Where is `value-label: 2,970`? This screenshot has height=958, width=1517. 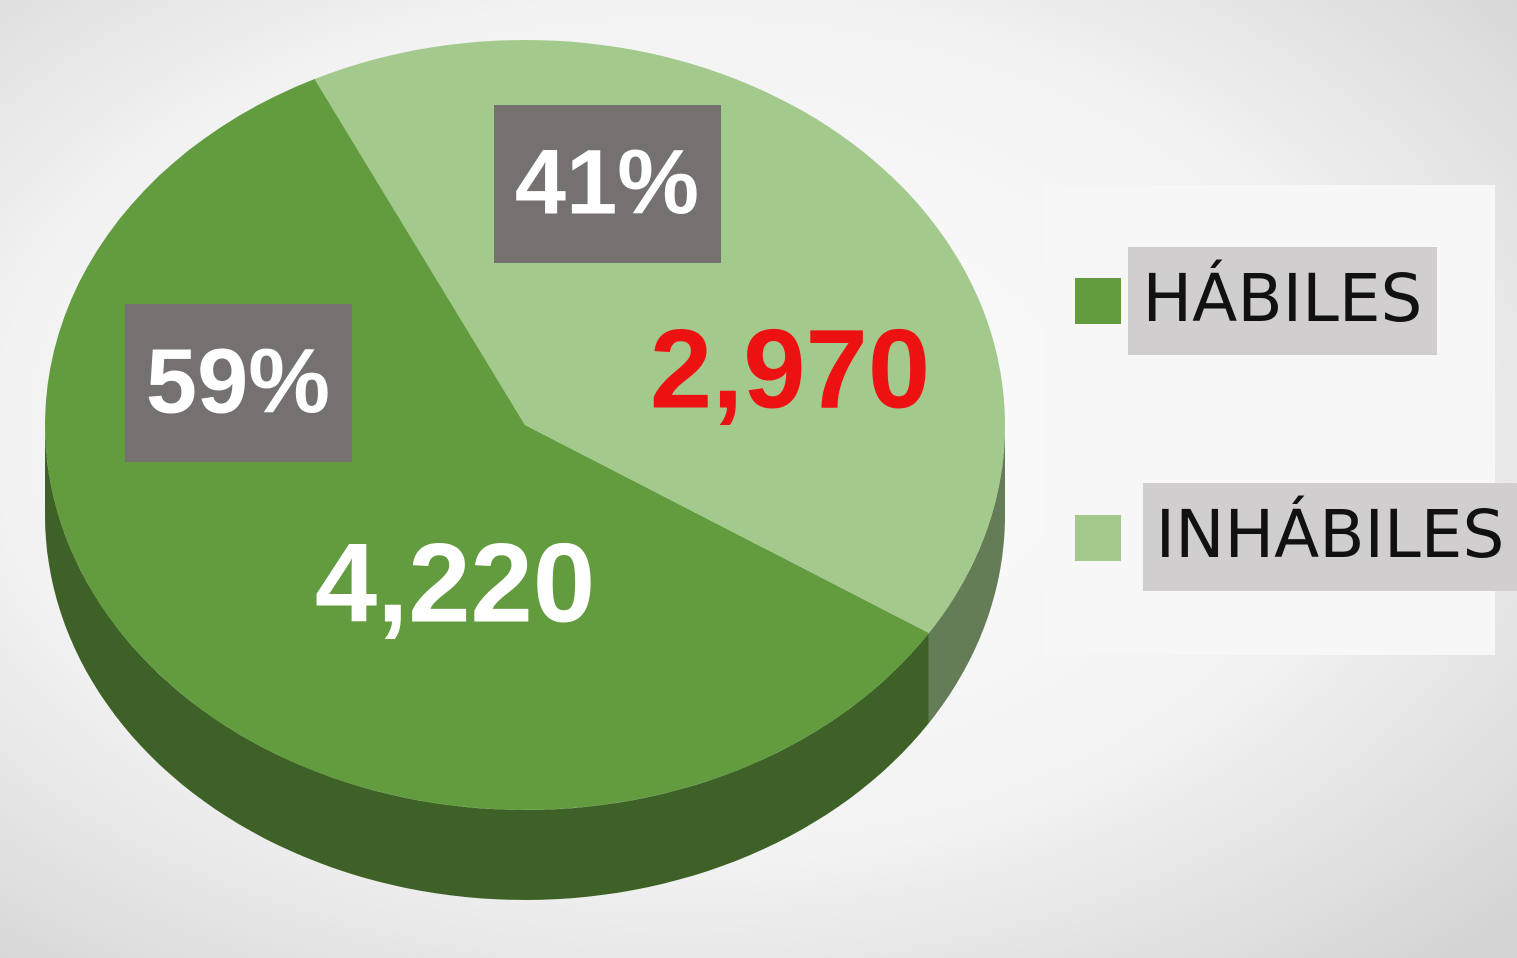
value-label: 2,970 is located at coordinates (790, 369).